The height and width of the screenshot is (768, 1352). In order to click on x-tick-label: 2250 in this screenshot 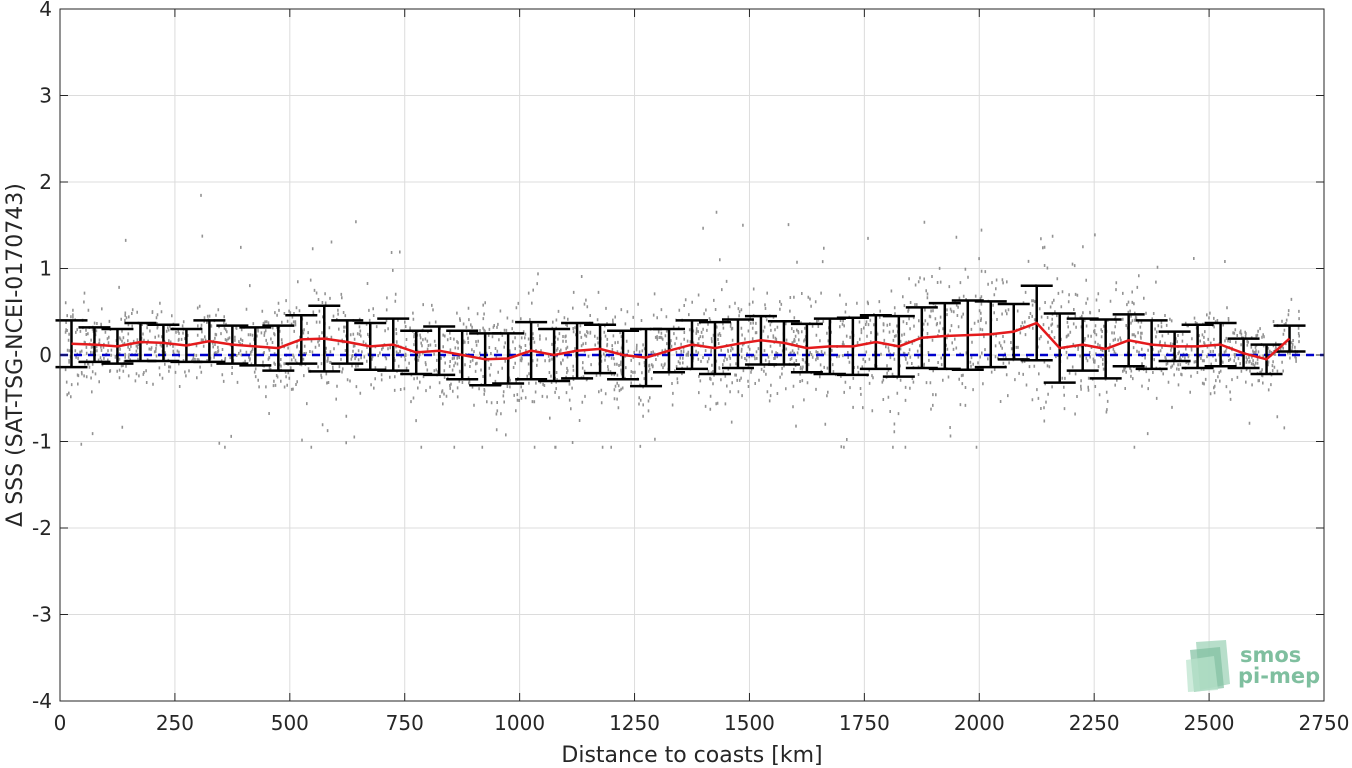, I will do `click(1094, 723)`.